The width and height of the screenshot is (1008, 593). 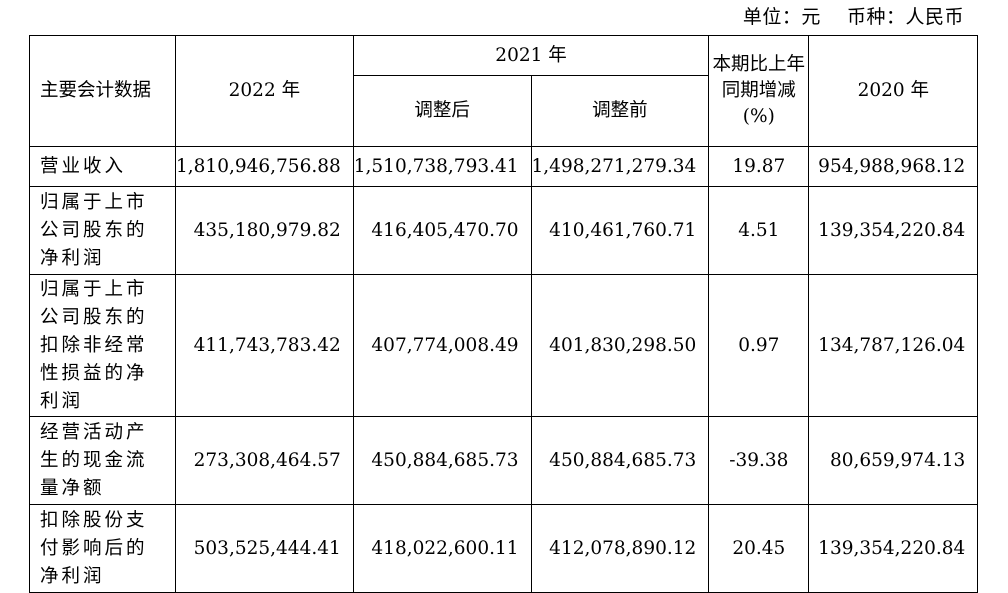 What do you see at coordinates (102, 345) in the screenshot?
I see `row-item-label: 归属于上市公司股东的扣除非经常性损益的净利润` at bounding box center [102, 345].